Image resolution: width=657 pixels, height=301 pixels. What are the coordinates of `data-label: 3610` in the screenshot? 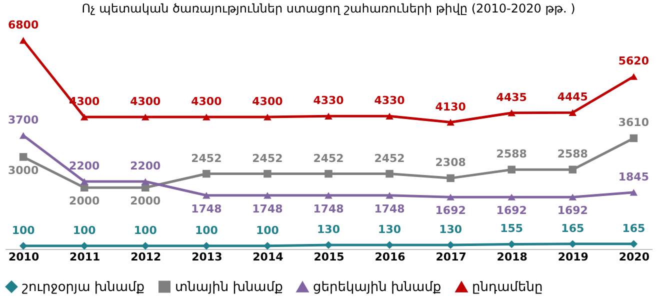 It's located at (634, 123).